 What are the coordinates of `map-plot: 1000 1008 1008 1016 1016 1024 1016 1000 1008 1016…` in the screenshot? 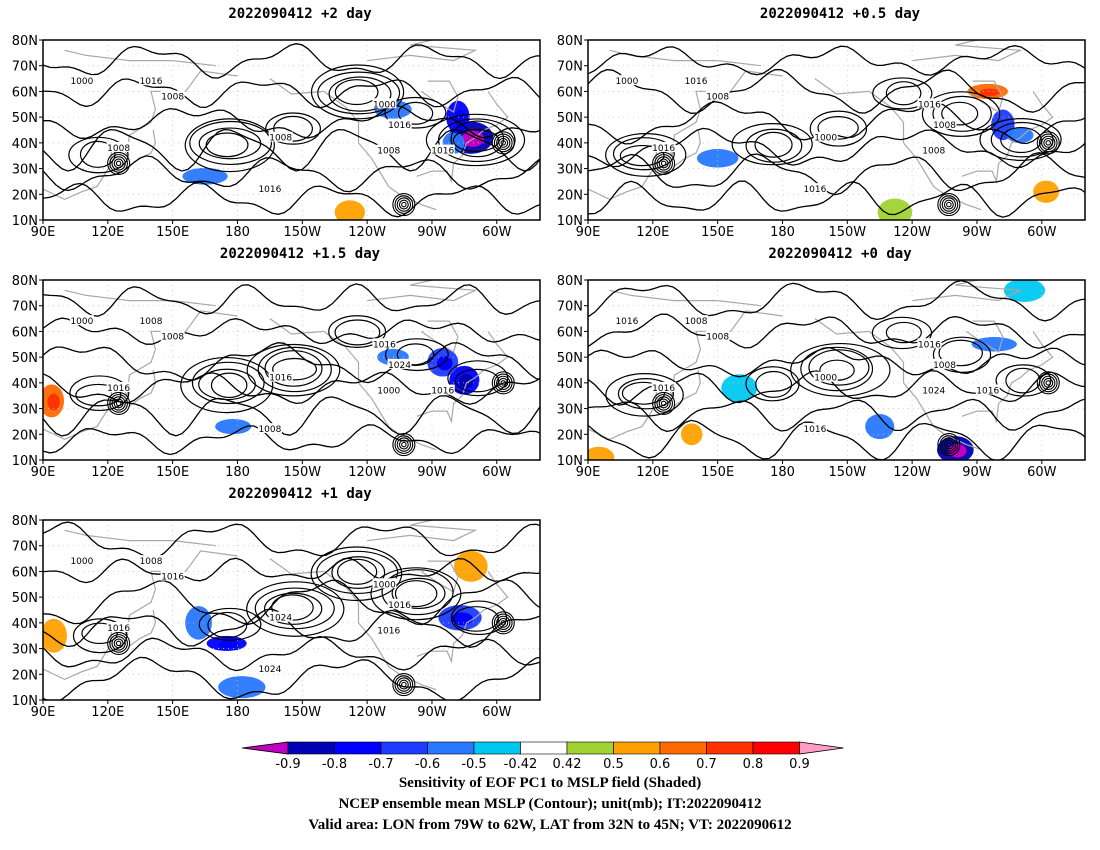 It's located at (276, 377).